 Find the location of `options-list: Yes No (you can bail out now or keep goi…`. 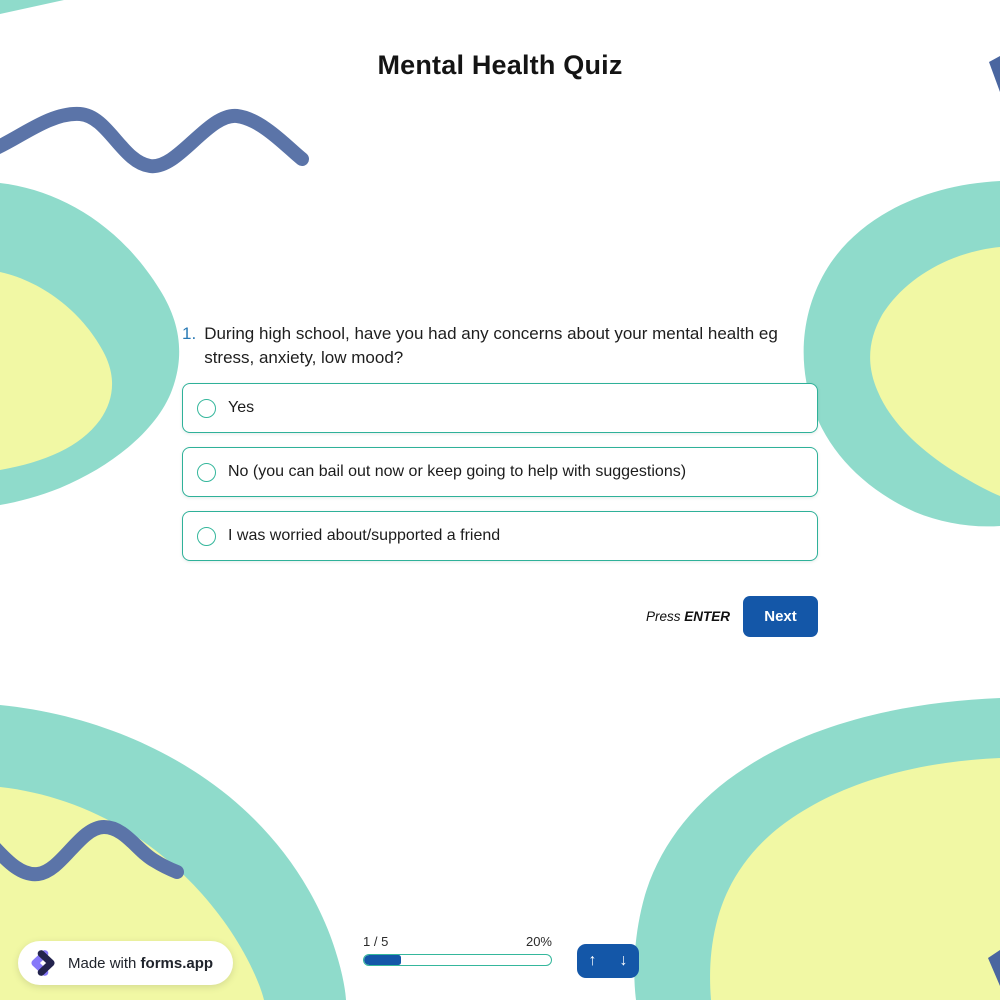

options-list: Yes No (you can bail out now or keep goi… is located at coordinates (500, 472).